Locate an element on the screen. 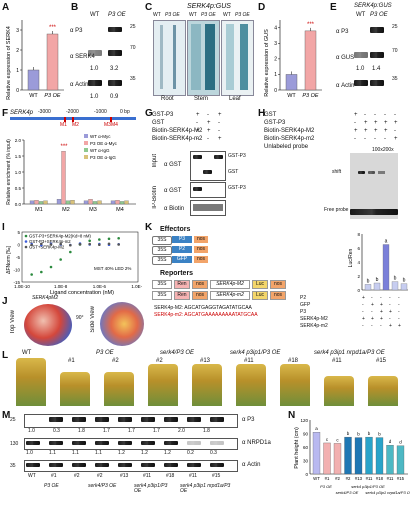  y-tick-label: 0 is located at coordinates (306, 474).